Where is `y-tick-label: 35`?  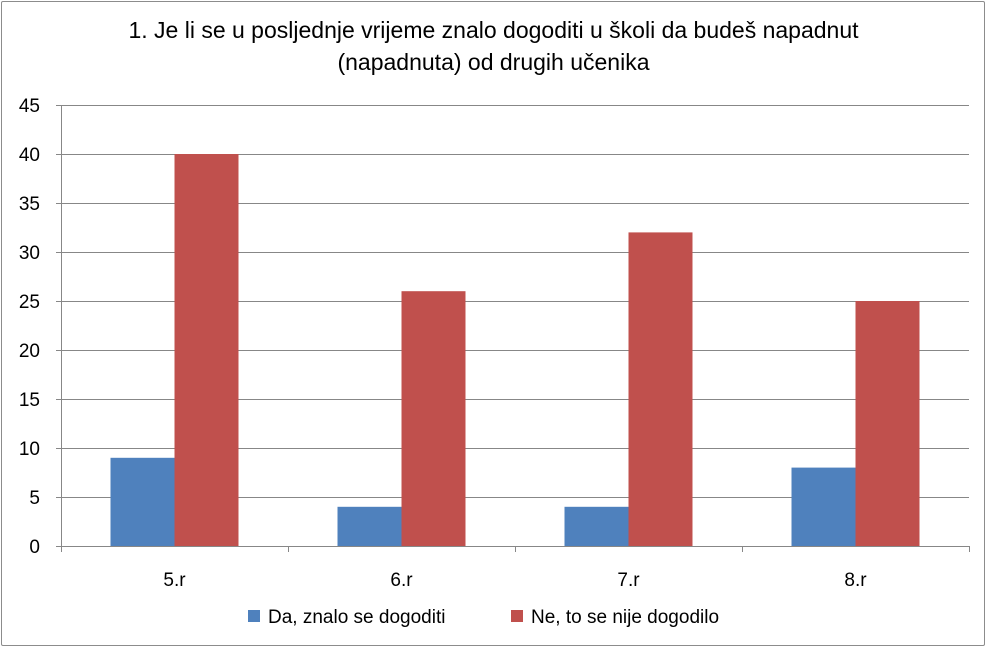 y-tick-label: 35 is located at coordinates (29, 204).